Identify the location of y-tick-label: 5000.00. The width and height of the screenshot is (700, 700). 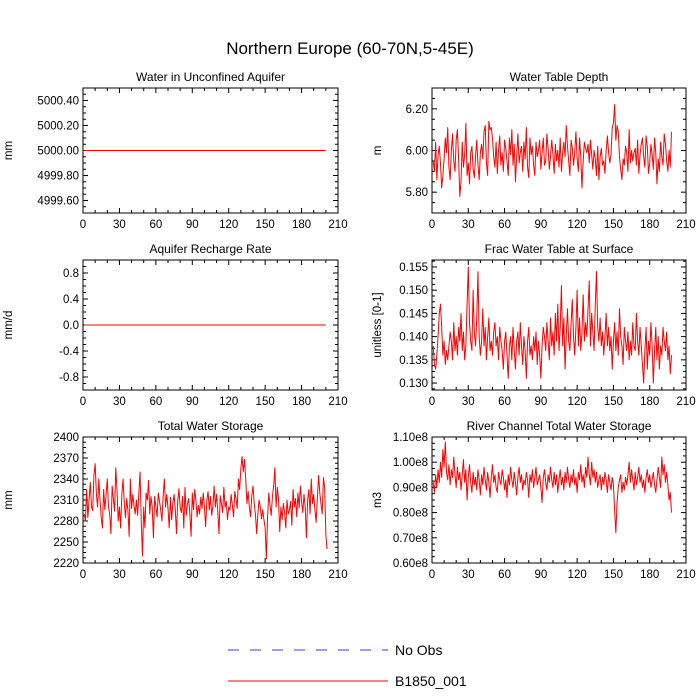
(58, 152).